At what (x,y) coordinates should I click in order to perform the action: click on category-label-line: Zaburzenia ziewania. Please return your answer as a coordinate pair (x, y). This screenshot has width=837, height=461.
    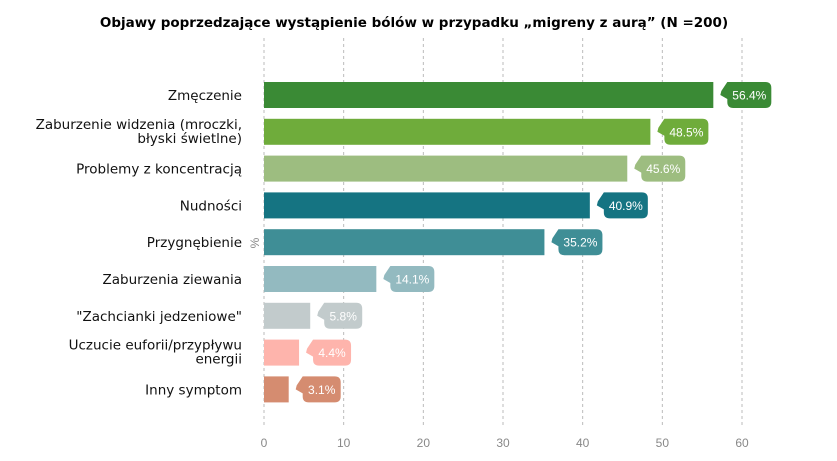
    Looking at the image, I should click on (173, 280).